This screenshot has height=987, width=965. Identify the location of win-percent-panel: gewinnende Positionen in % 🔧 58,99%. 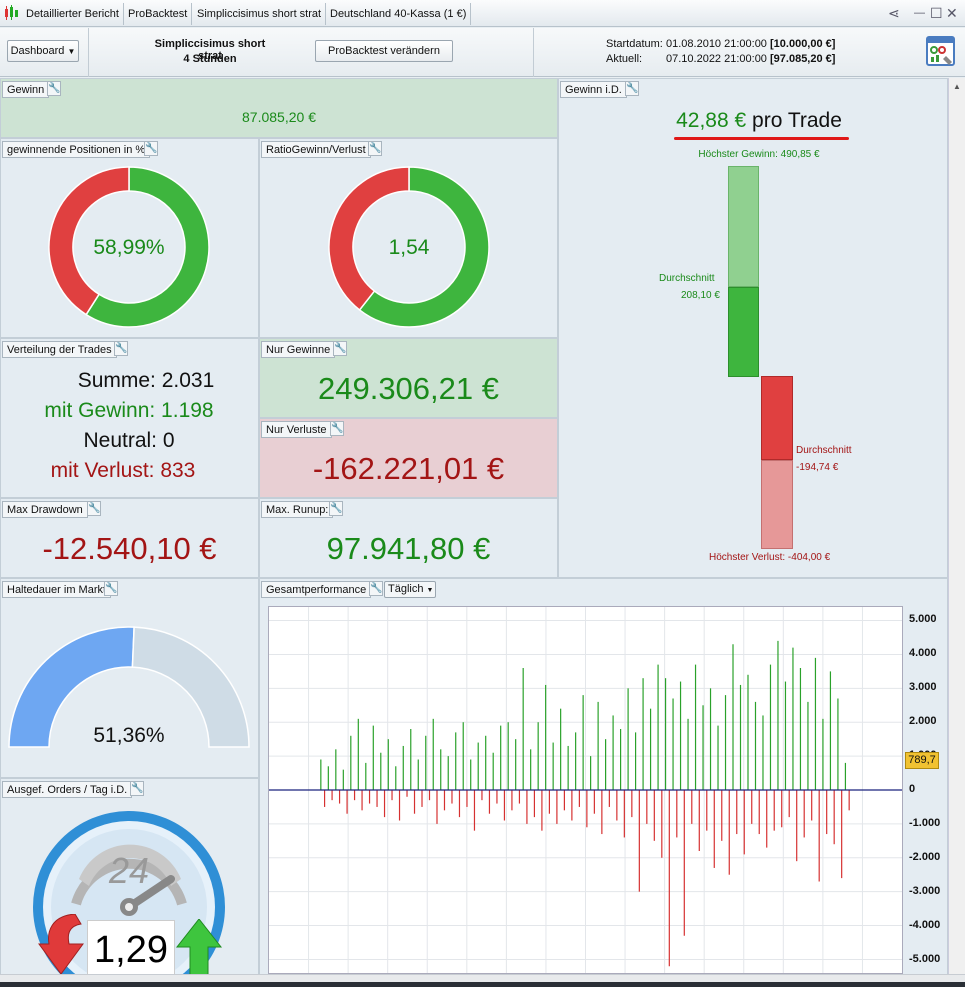
(129, 238).